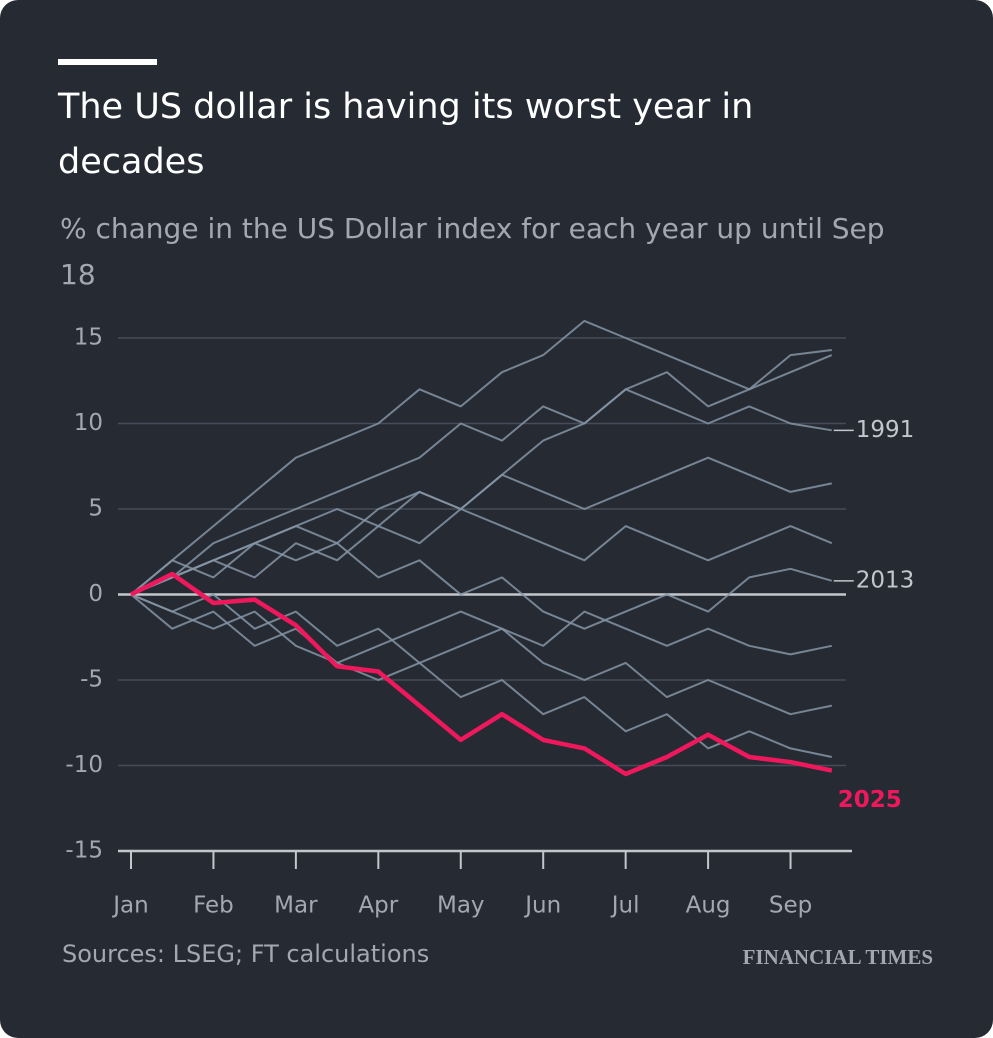  What do you see at coordinates (95, 594) in the screenshot?
I see `y-tick-label: 0` at bounding box center [95, 594].